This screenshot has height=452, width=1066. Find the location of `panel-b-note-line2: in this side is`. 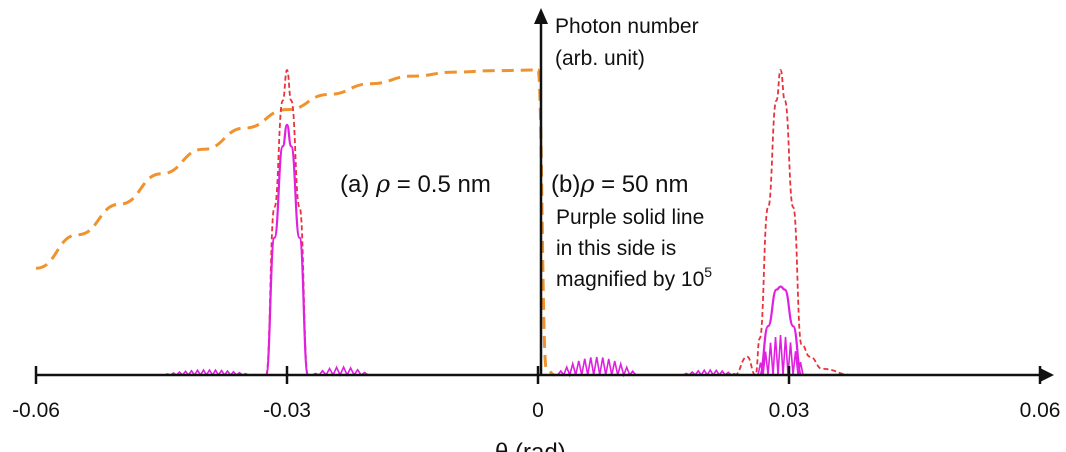

panel-b-note-line2: in this side is is located at coordinates (616, 248).